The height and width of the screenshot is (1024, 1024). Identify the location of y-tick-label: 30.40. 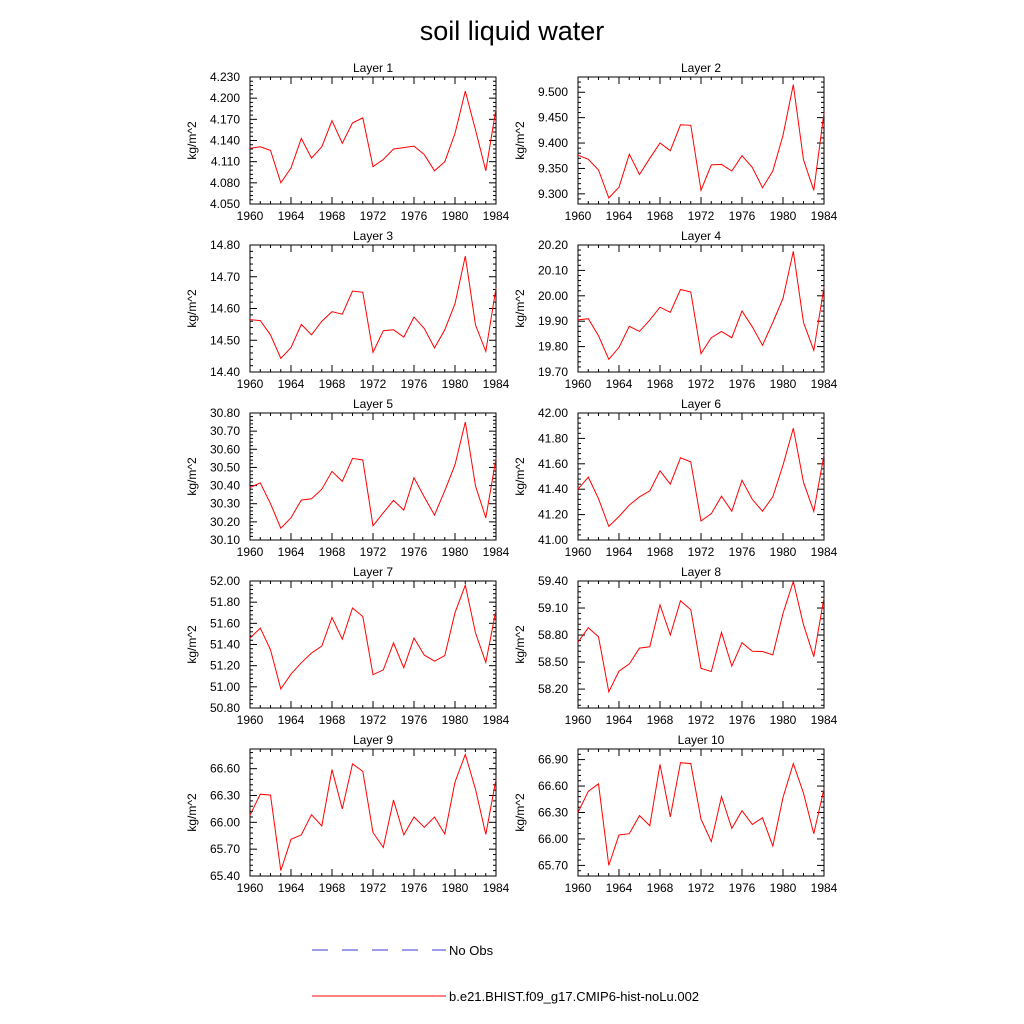
(225, 486).